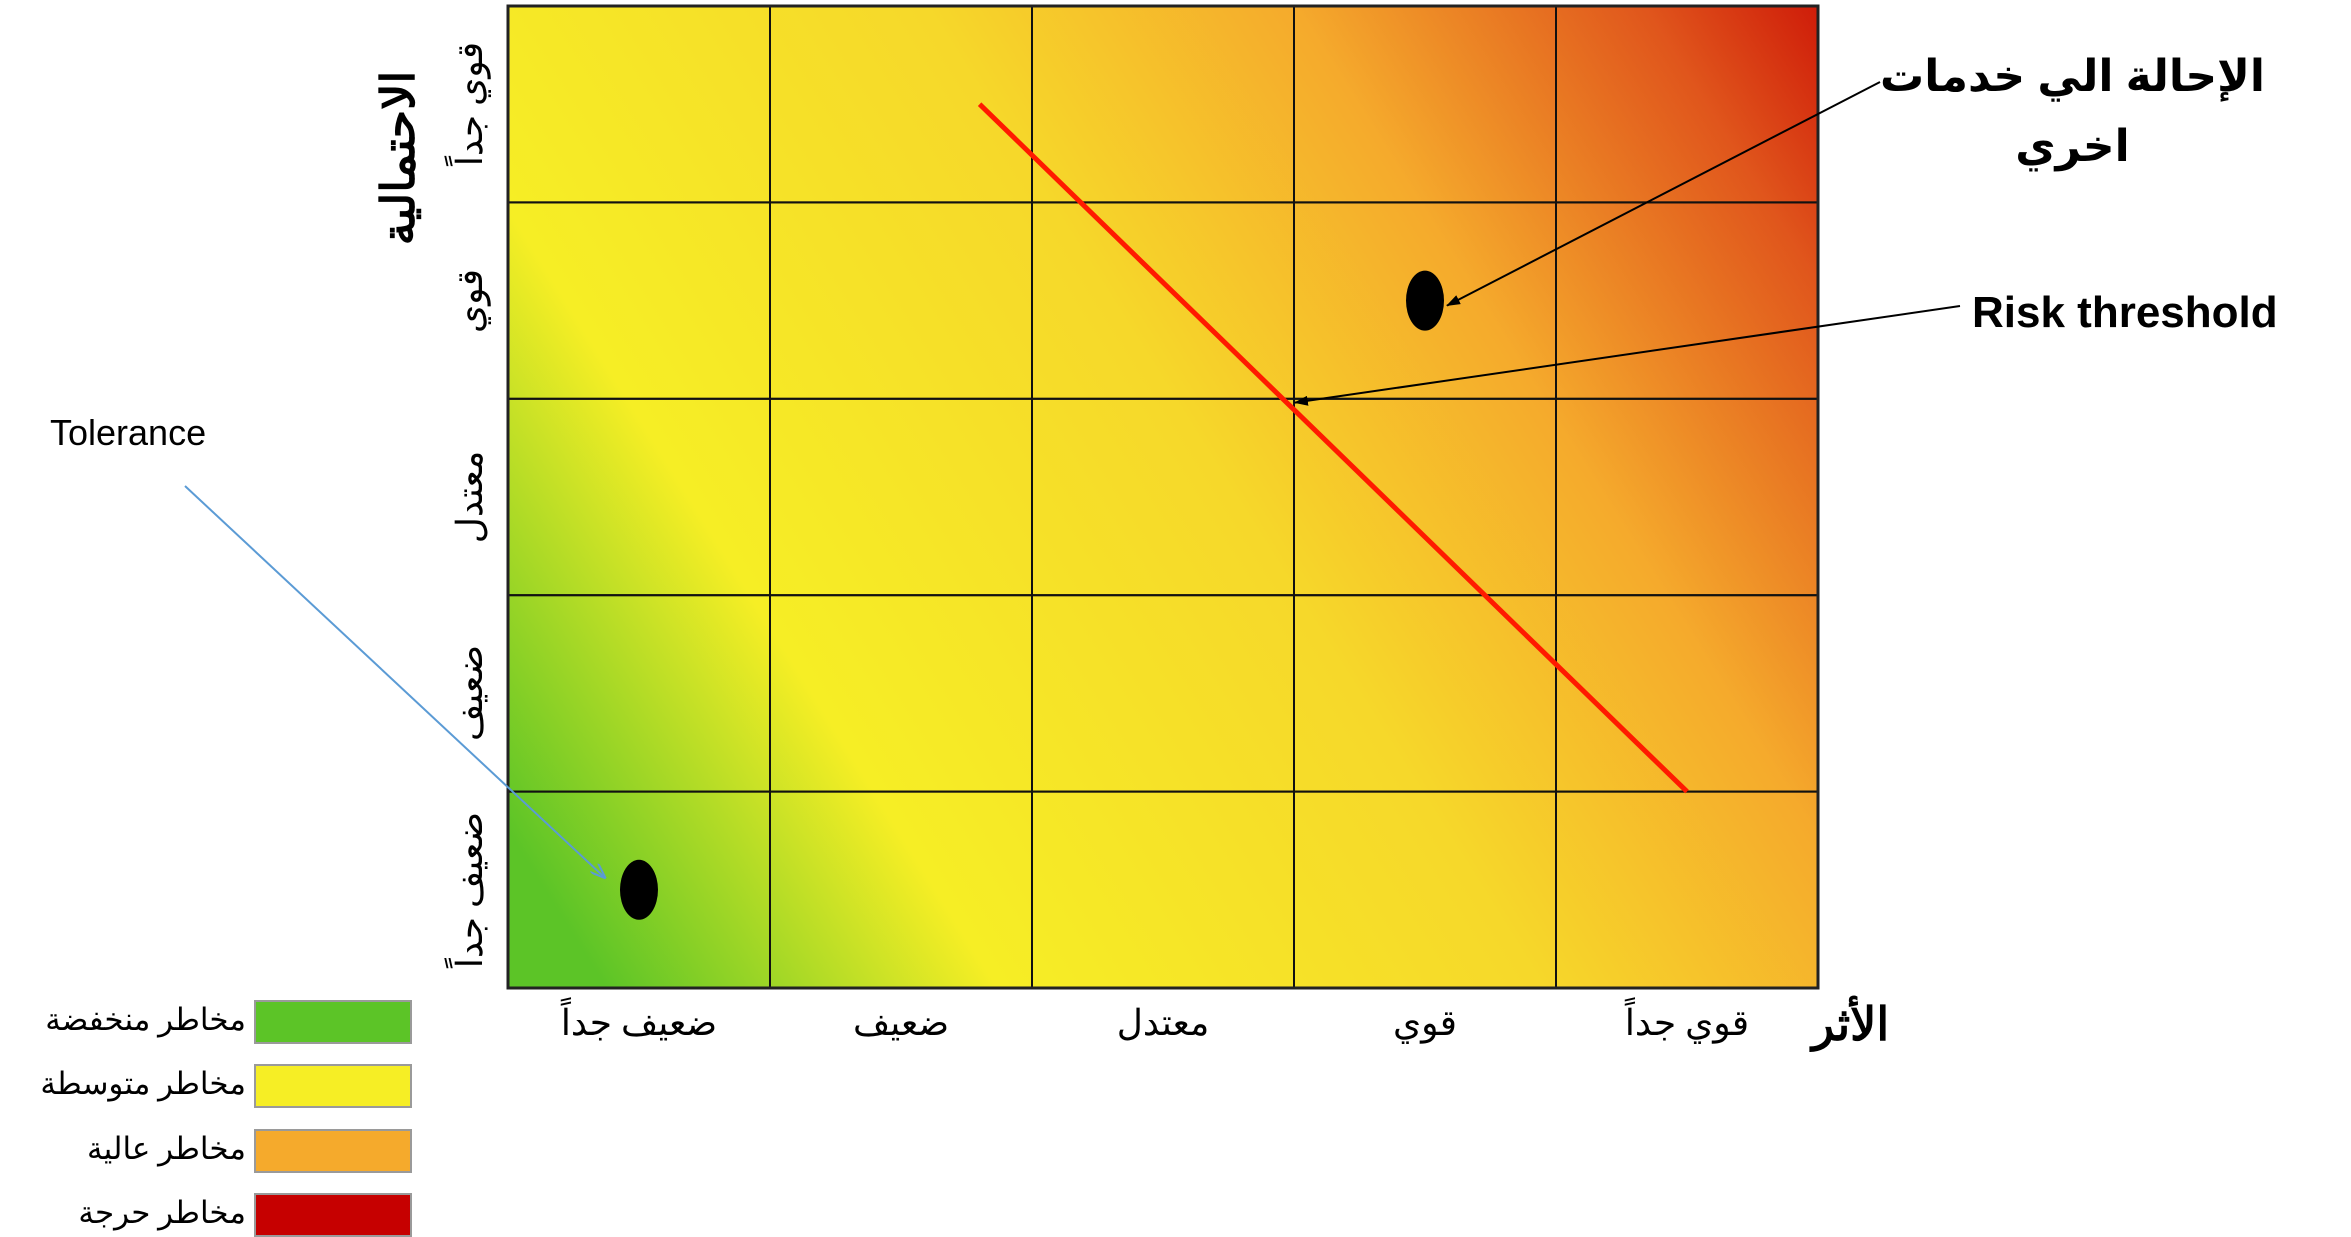 The image size is (2351, 1237). What do you see at coordinates (145, 1019) in the screenshot?
I see `legend-label-low: مخاطر منخفضة` at bounding box center [145, 1019].